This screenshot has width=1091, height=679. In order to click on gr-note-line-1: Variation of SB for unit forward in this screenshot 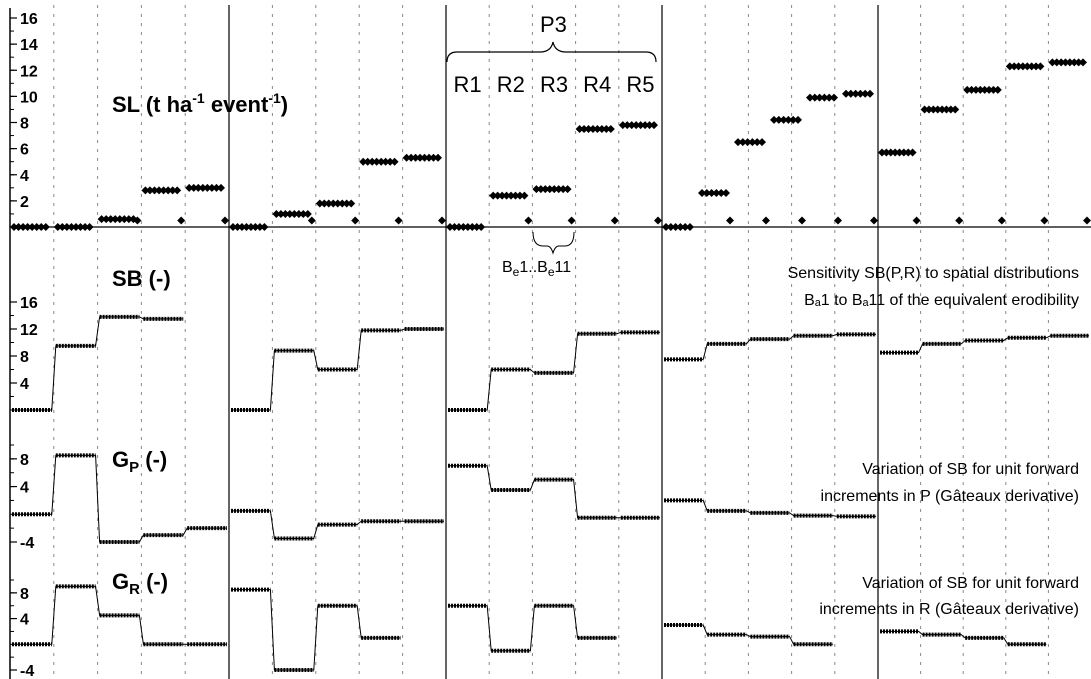, I will do `click(970, 583)`.